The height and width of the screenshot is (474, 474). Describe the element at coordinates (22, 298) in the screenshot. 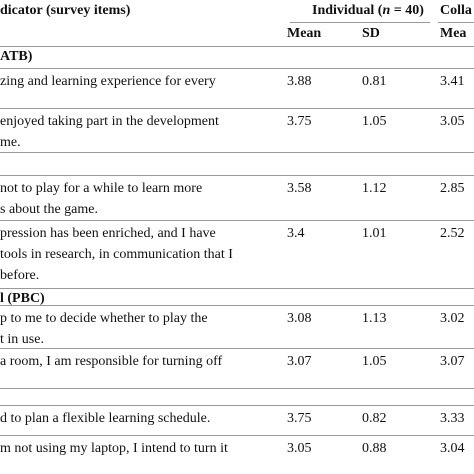

I see `section-label: l (PBC)` at that location.